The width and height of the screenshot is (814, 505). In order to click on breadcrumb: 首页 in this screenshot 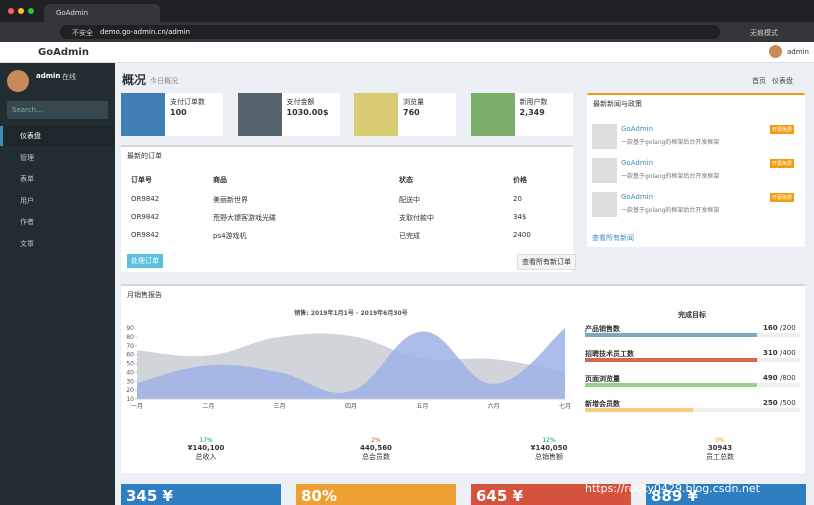, I will do `click(759, 81)`.